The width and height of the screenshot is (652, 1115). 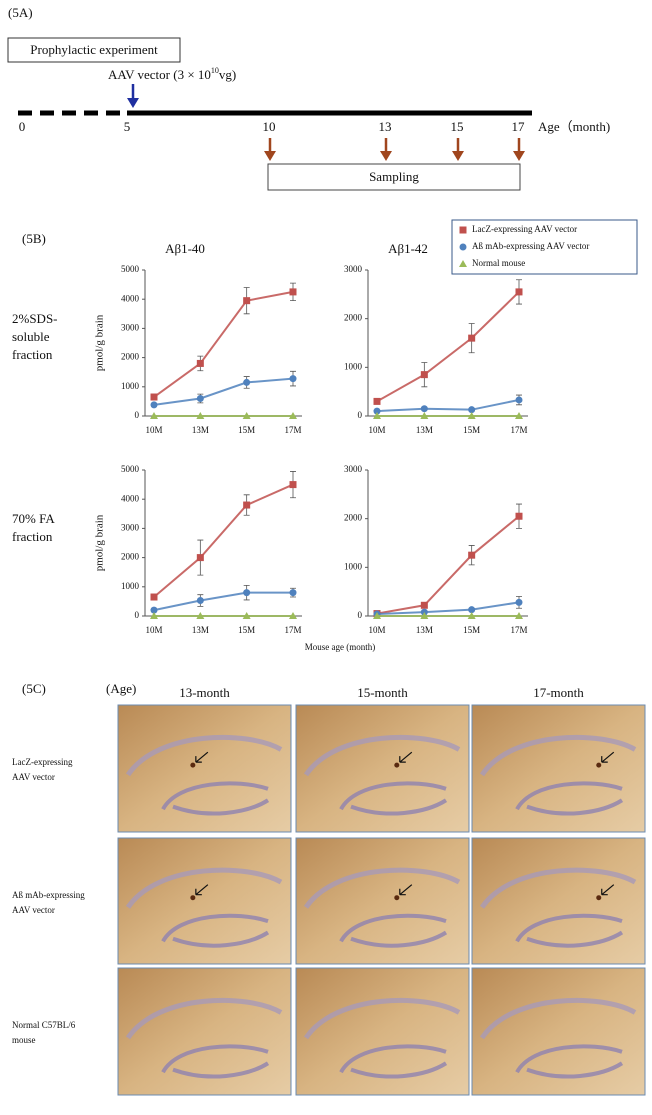 I want to click on sampling-label: Sampling, so click(x=394, y=176).